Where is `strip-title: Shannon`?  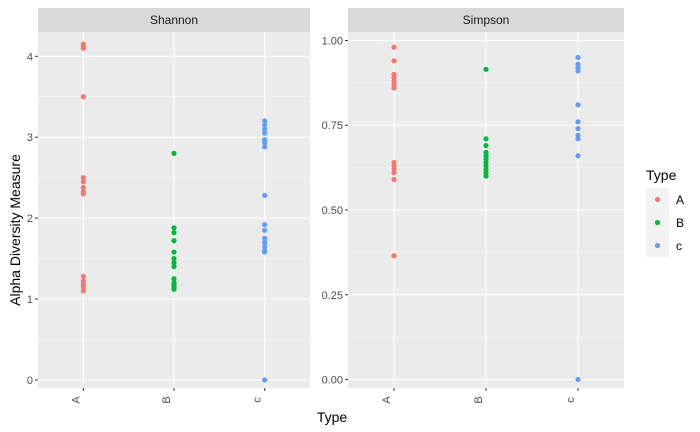 strip-title: Shannon is located at coordinates (174, 20).